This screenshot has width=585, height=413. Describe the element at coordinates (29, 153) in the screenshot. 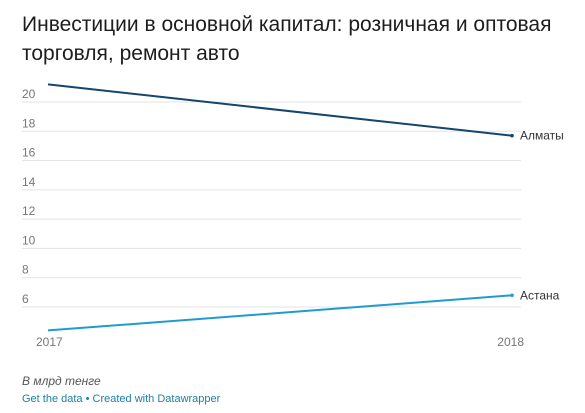

I see `y-tick-label: 16` at that location.